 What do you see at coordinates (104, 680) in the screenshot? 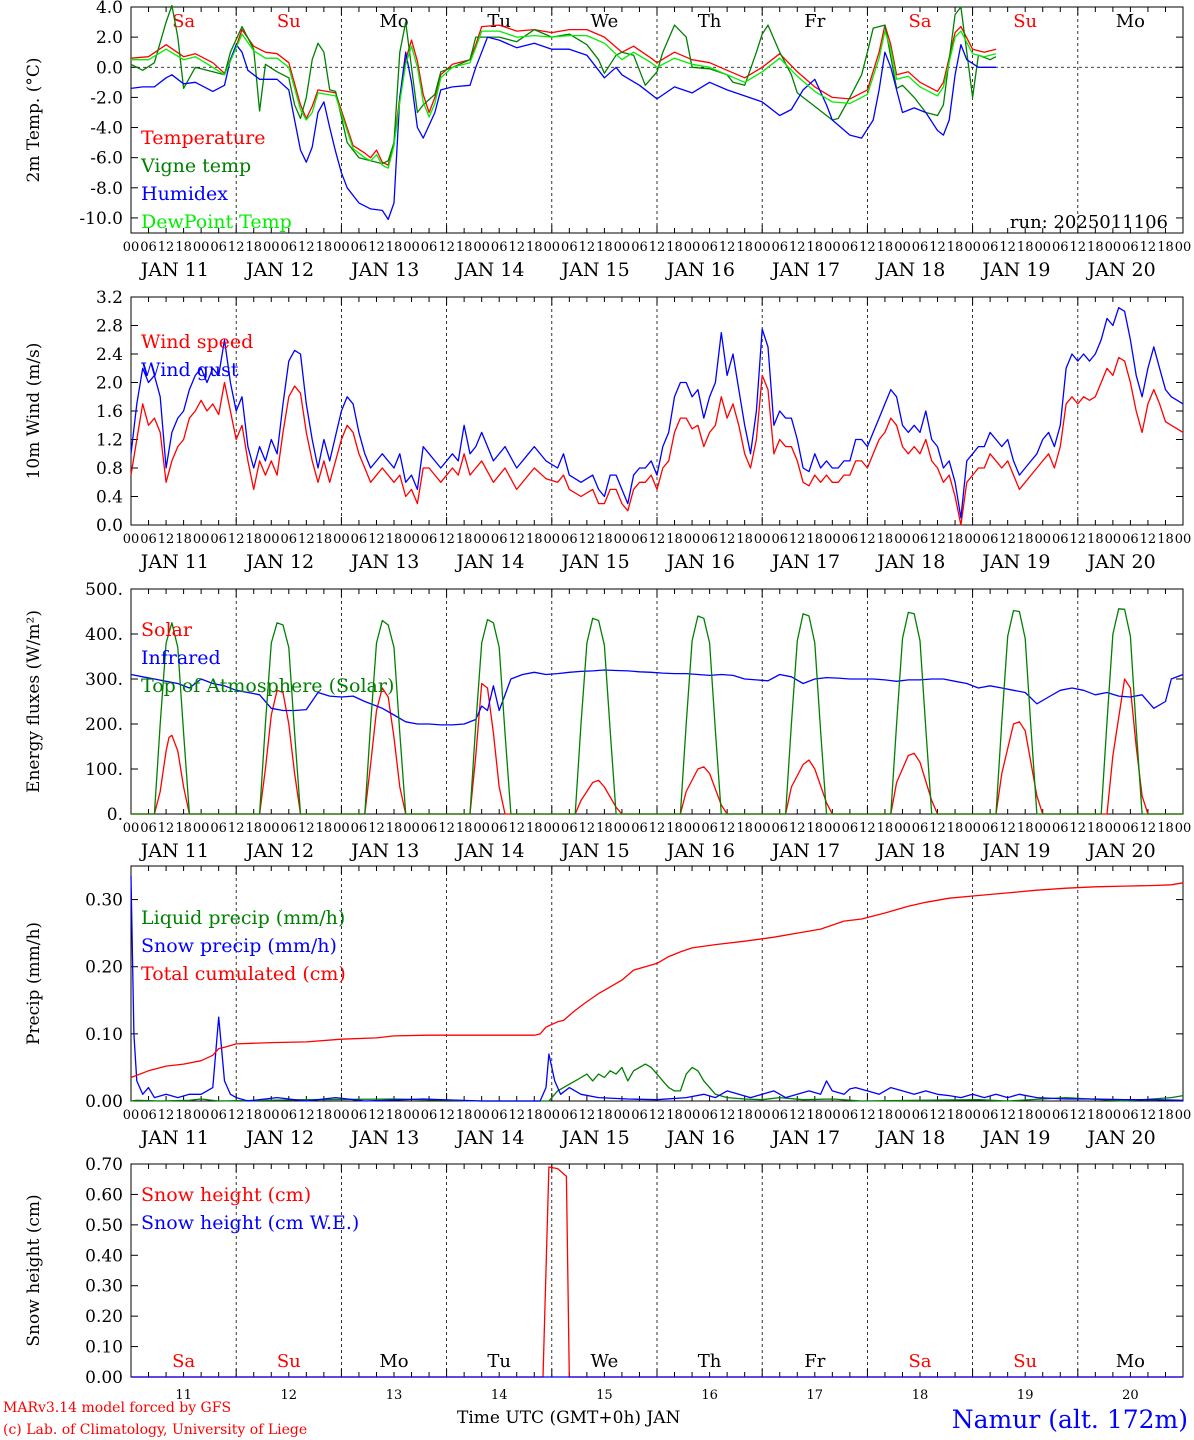
I see `y-tick-label: 300.` at bounding box center [104, 680].